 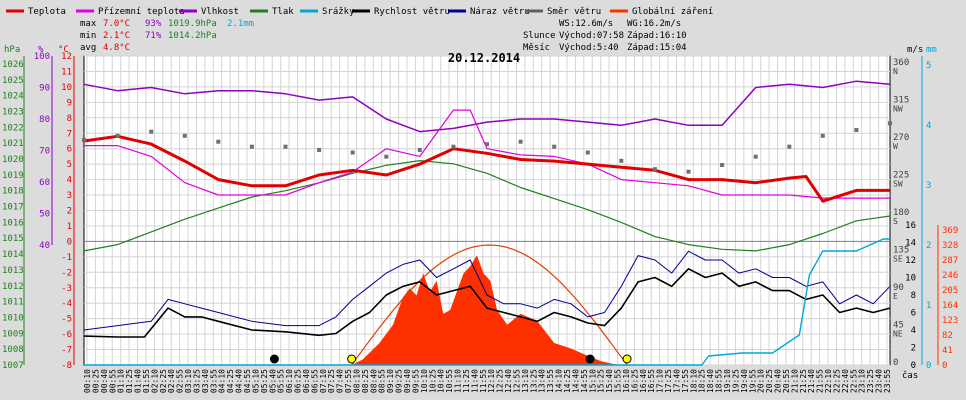 I want to click on wind-speed-line, so click(x=487, y=303).